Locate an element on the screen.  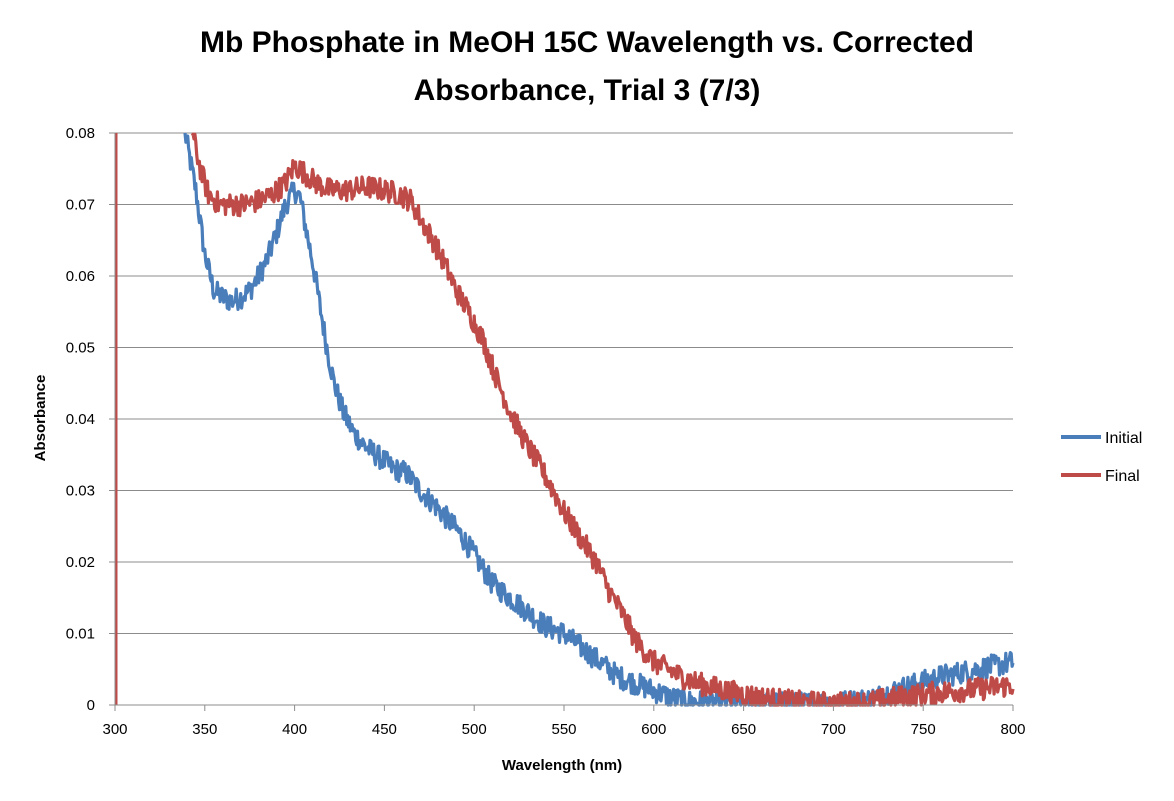
x-tick-label: 650 is located at coordinates (743, 729).